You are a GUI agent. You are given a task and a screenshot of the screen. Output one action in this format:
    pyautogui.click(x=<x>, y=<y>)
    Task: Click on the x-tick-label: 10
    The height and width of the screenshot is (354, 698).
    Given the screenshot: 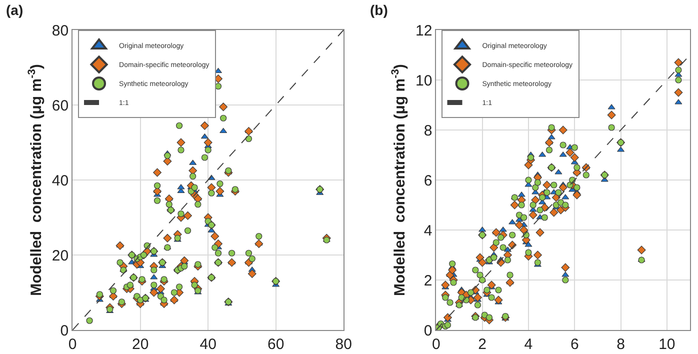 What is the action you would take?
    pyautogui.click(x=667, y=344)
    